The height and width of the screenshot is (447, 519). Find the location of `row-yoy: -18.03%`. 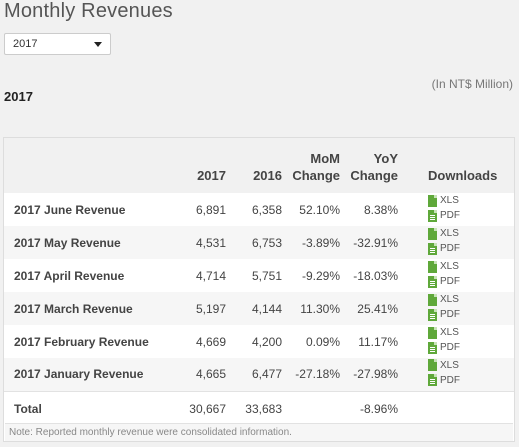

row-yoy: -18.03% is located at coordinates (375, 275).